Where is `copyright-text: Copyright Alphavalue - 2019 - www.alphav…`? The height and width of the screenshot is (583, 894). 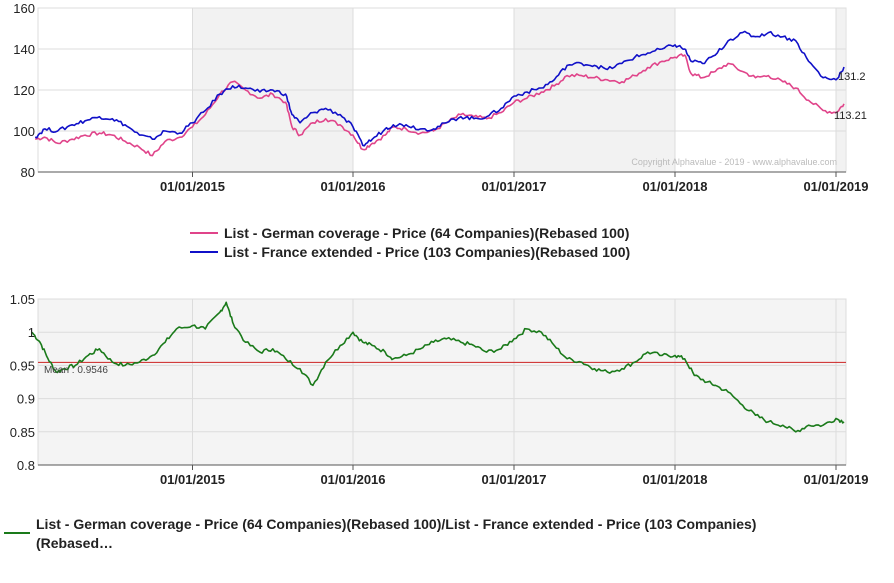 copyright-text: Copyright Alphavalue - 2019 - www.alphav… is located at coordinates (734, 162).